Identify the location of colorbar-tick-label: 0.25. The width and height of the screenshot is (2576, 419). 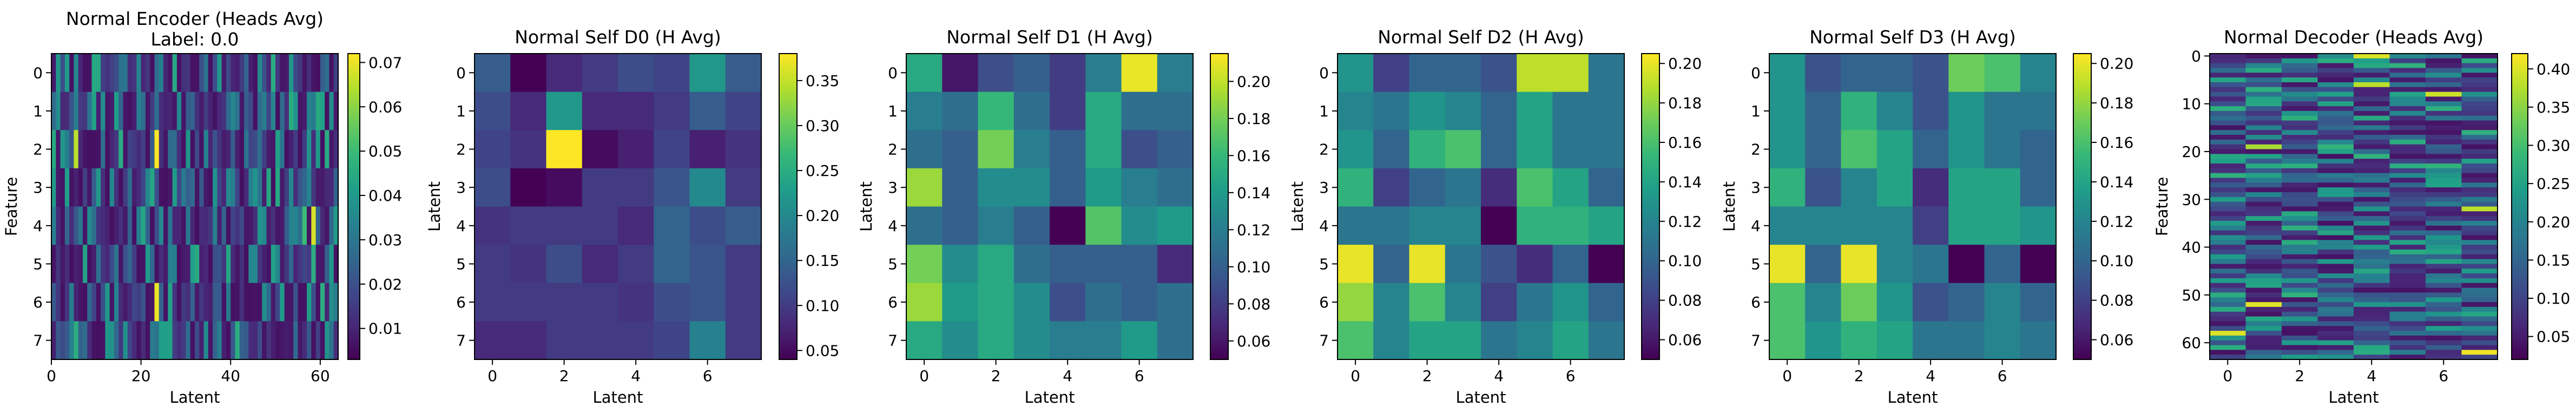
(2553, 184).